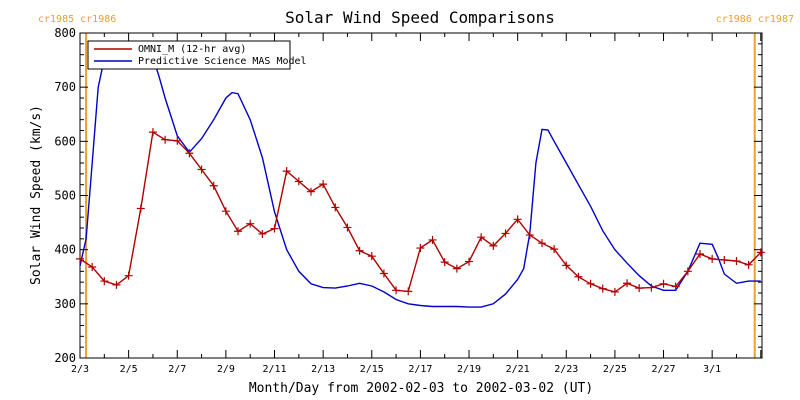 This screenshot has width=800, height=400. What do you see at coordinates (615, 369) in the screenshot?
I see `x-tick-label: 2/25` at bounding box center [615, 369].